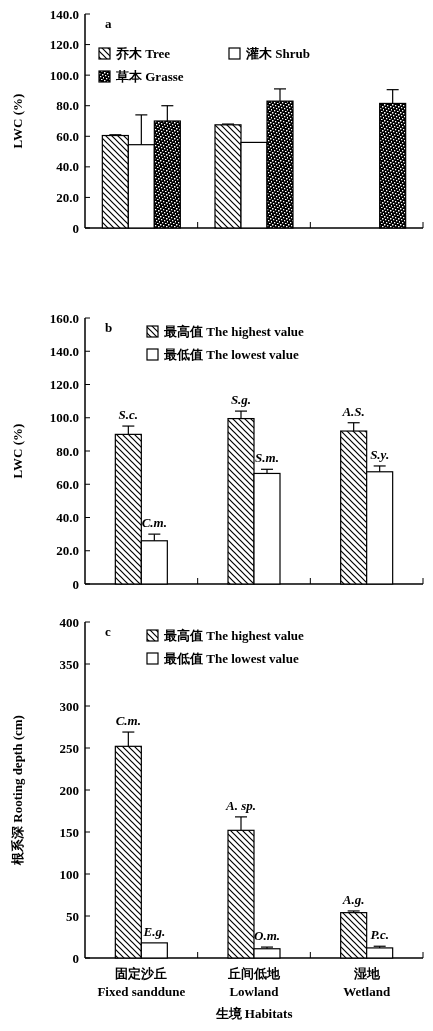  I want to click on x-axis-title: 生境 Habitats, so click(253, 1013).